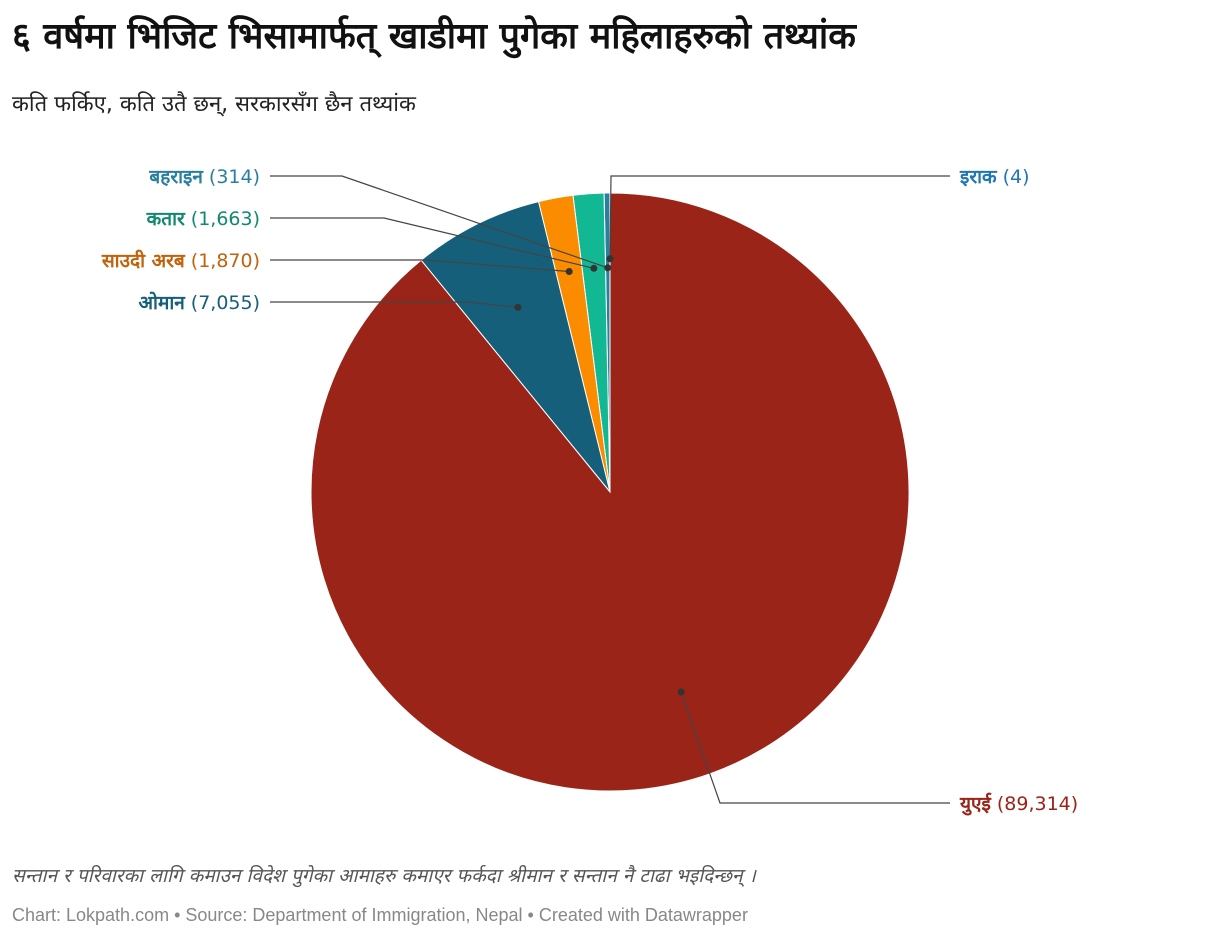 The height and width of the screenshot is (940, 1220). What do you see at coordinates (163, 302) in the screenshot?
I see `slice-label-name-4: ओमान` at bounding box center [163, 302].